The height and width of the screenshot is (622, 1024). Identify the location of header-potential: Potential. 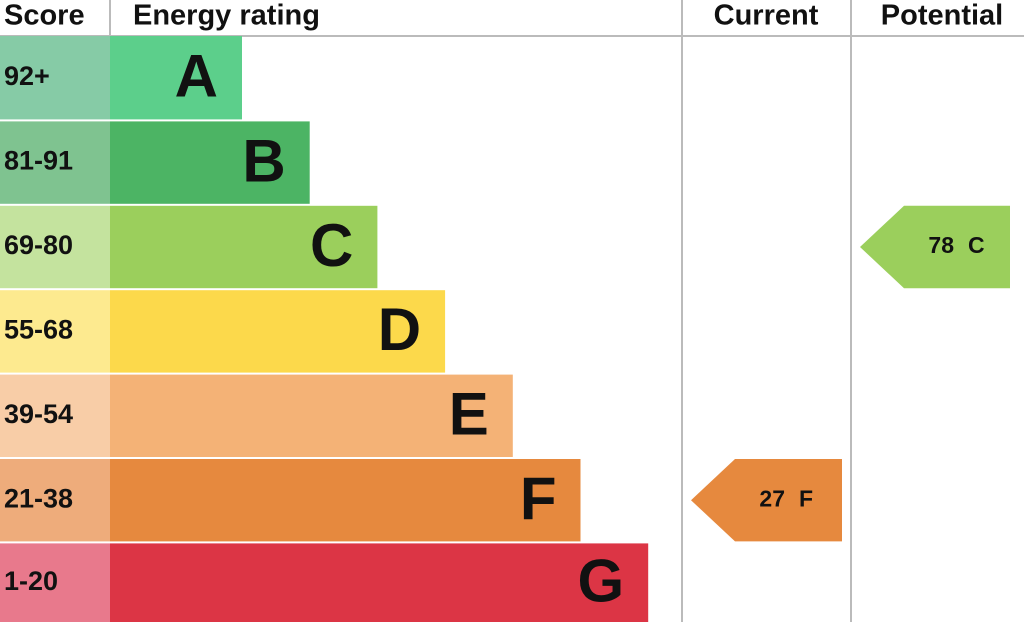
(942, 16).